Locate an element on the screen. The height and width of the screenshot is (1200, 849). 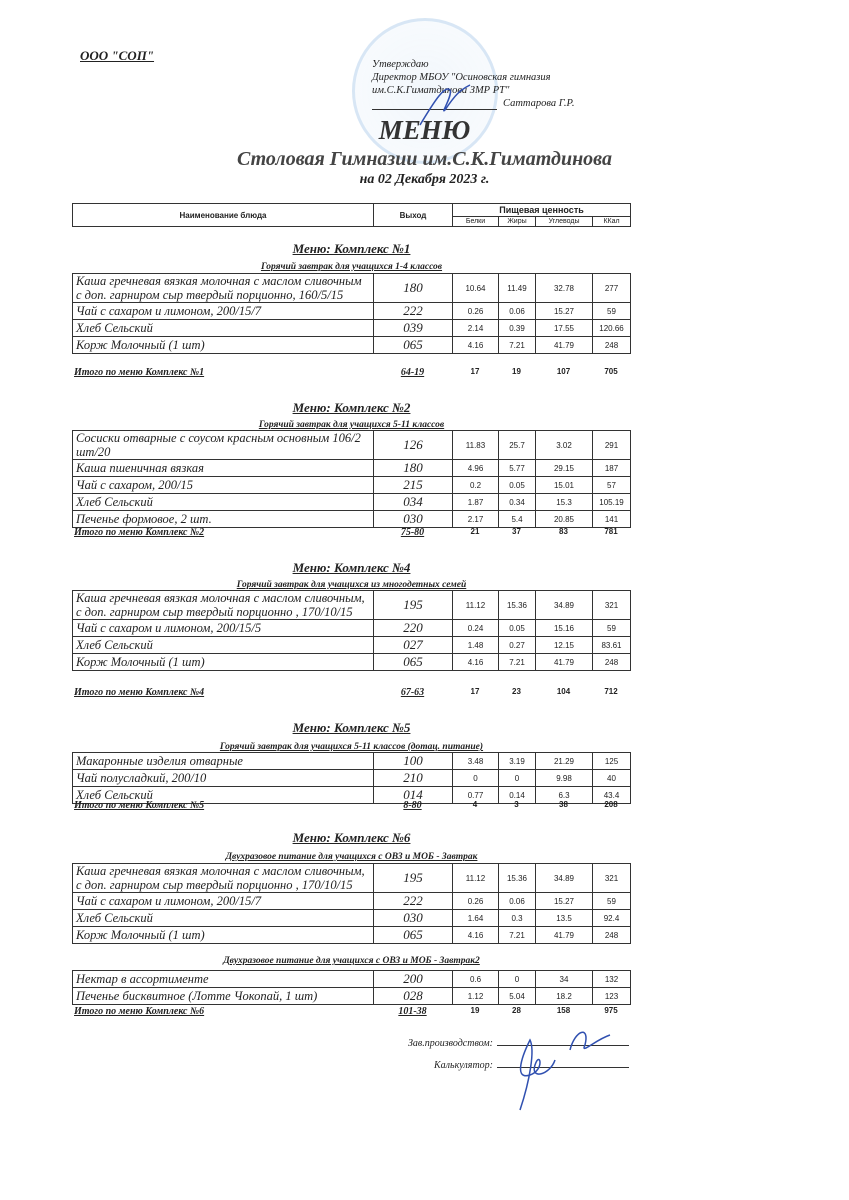
table-row: Хлеб Сельский 039 2.14 0.39 17.55 120.66 is located at coordinates (351, 328).